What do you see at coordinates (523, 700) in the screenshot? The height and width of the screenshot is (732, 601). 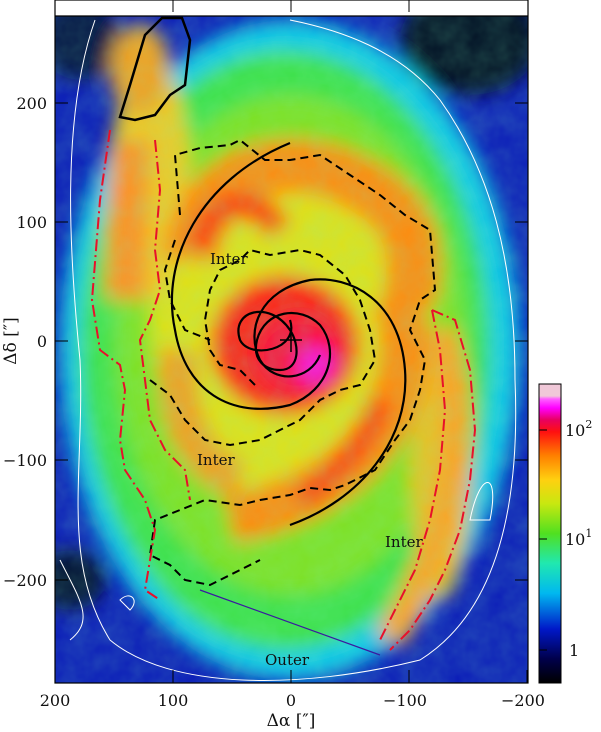 I see `x-tick-neg200: −200` at bounding box center [523, 700].